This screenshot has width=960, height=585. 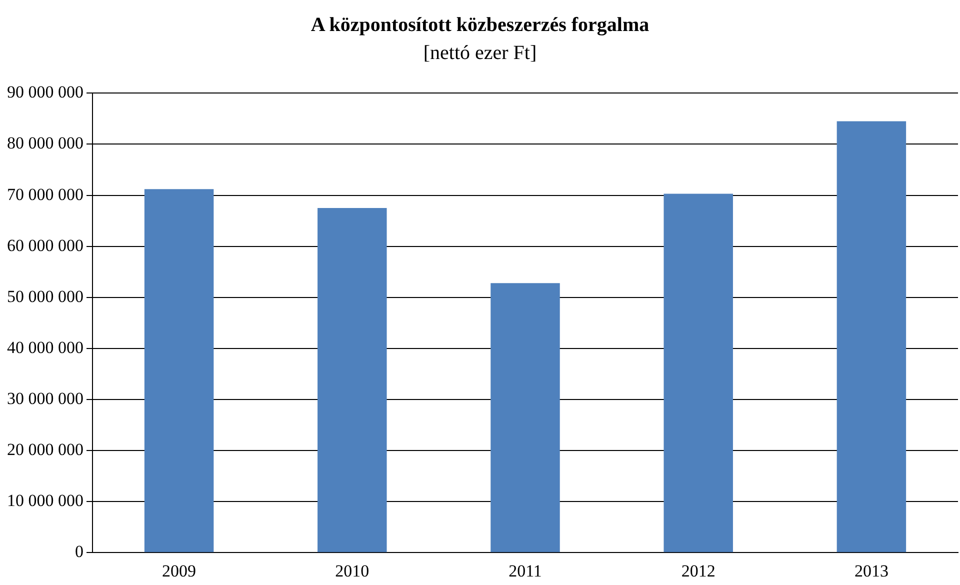 What do you see at coordinates (45, 296) in the screenshot?
I see `y-tick-label: 50 000 000` at bounding box center [45, 296].